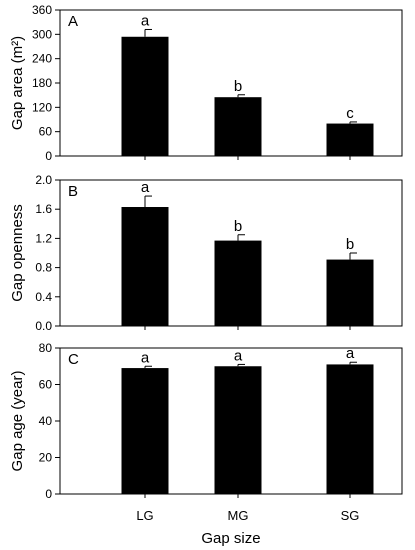 The width and height of the screenshot is (415, 550). What do you see at coordinates (17, 253) in the screenshot?
I see `y-axis-label: Gap openness` at bounding box center [17, 253].